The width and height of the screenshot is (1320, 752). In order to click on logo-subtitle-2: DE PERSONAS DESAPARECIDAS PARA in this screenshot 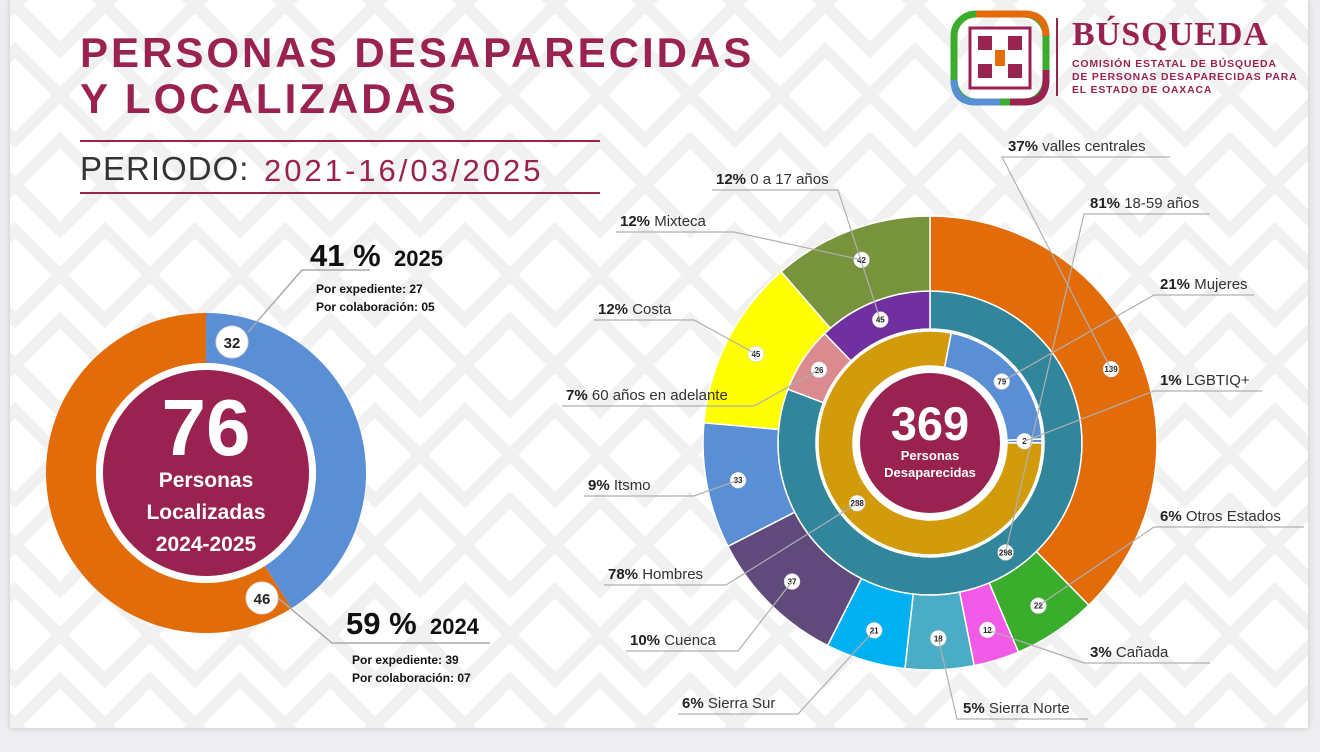, I will do `click(1185, 77)`.